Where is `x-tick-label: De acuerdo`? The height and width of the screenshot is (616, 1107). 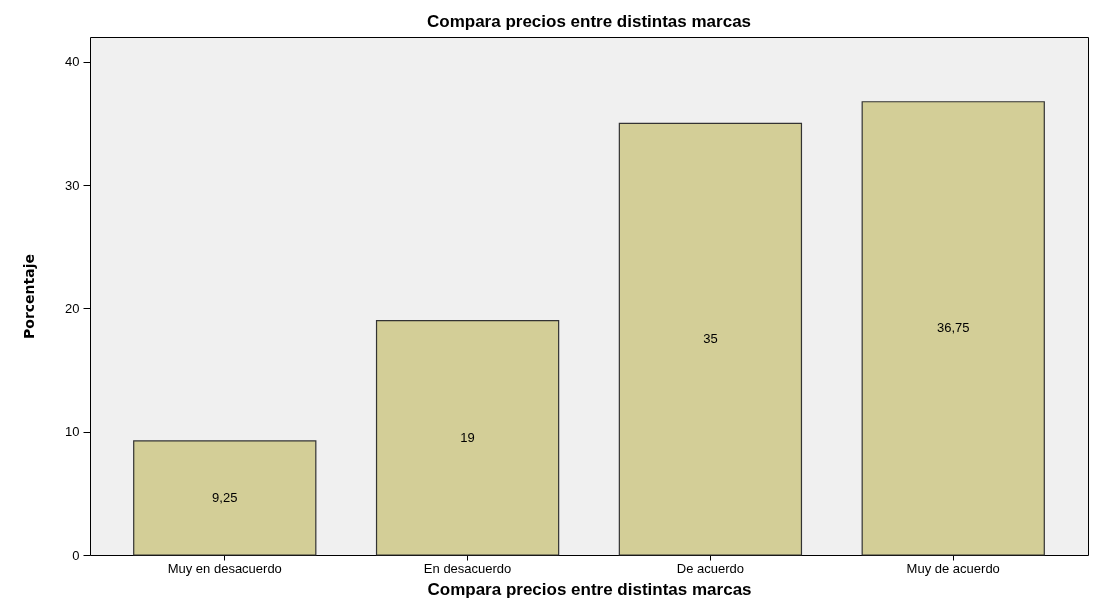 x-tick-label: De acuerdo is located at coordinates (710, 568).